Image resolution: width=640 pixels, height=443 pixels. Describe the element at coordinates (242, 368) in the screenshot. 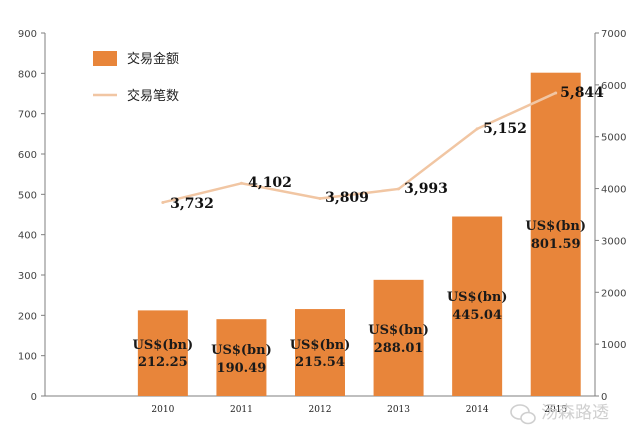

I see `bar-label-value: 190.49` at that location.